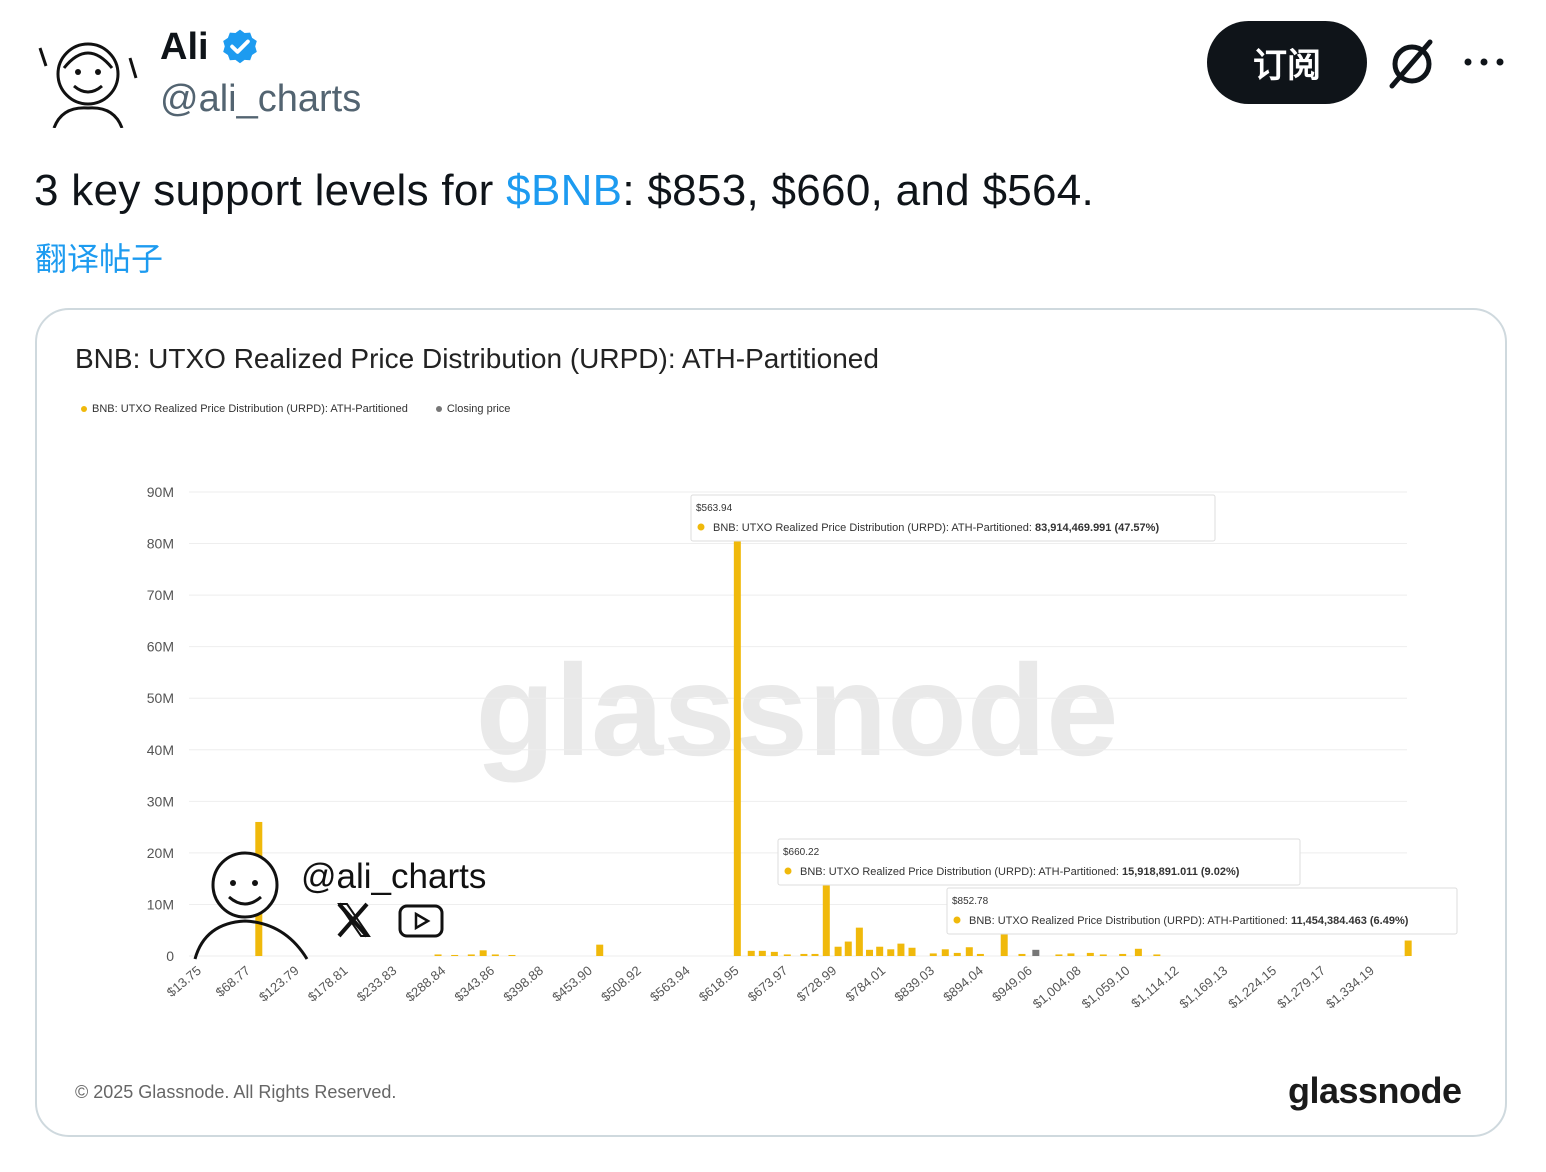 Image resolution: width=1546 pixels, height=1172 pixels. Describe the element at coordinates (1057, 987) in the screenshot. I see `x-tick-label: $1,004.08` at that location.